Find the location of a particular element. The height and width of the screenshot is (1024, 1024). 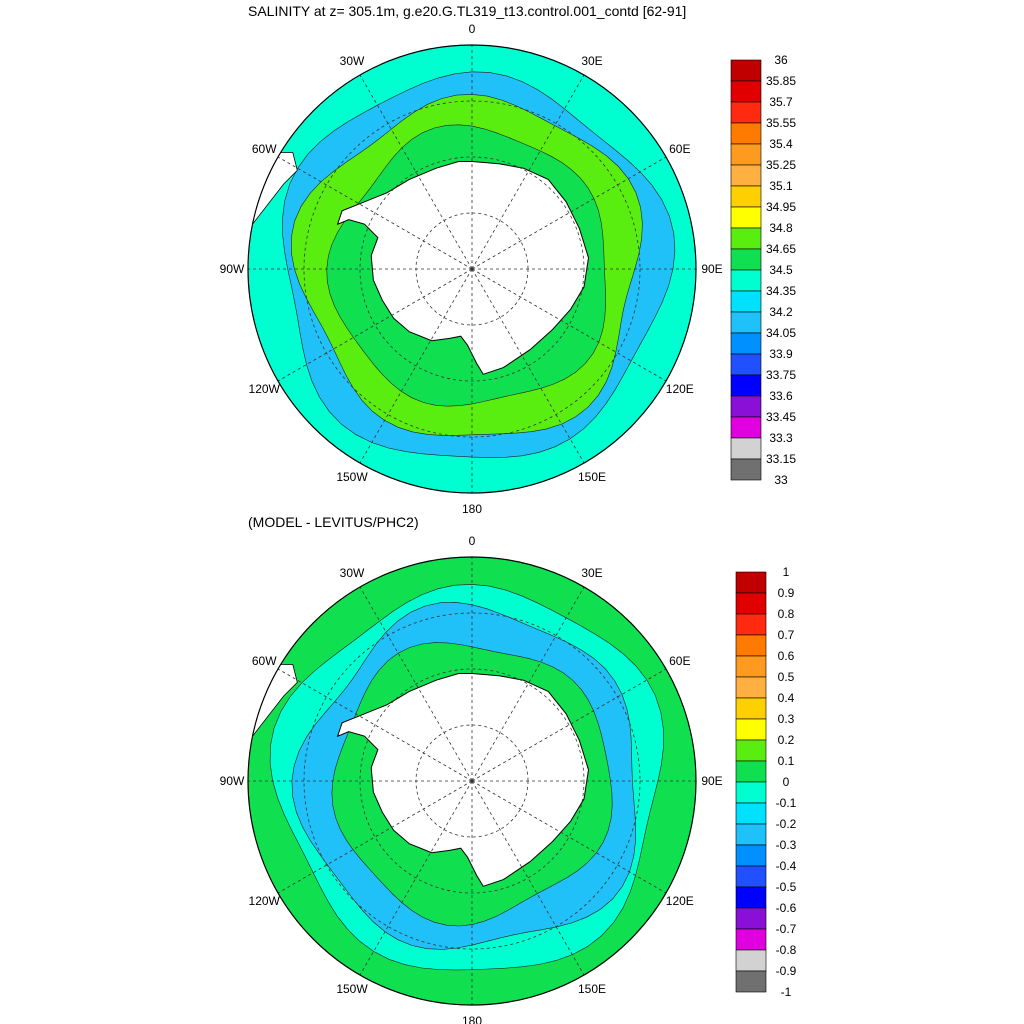

colorbar-label: -0.9 is located at coordinates (786, 971).